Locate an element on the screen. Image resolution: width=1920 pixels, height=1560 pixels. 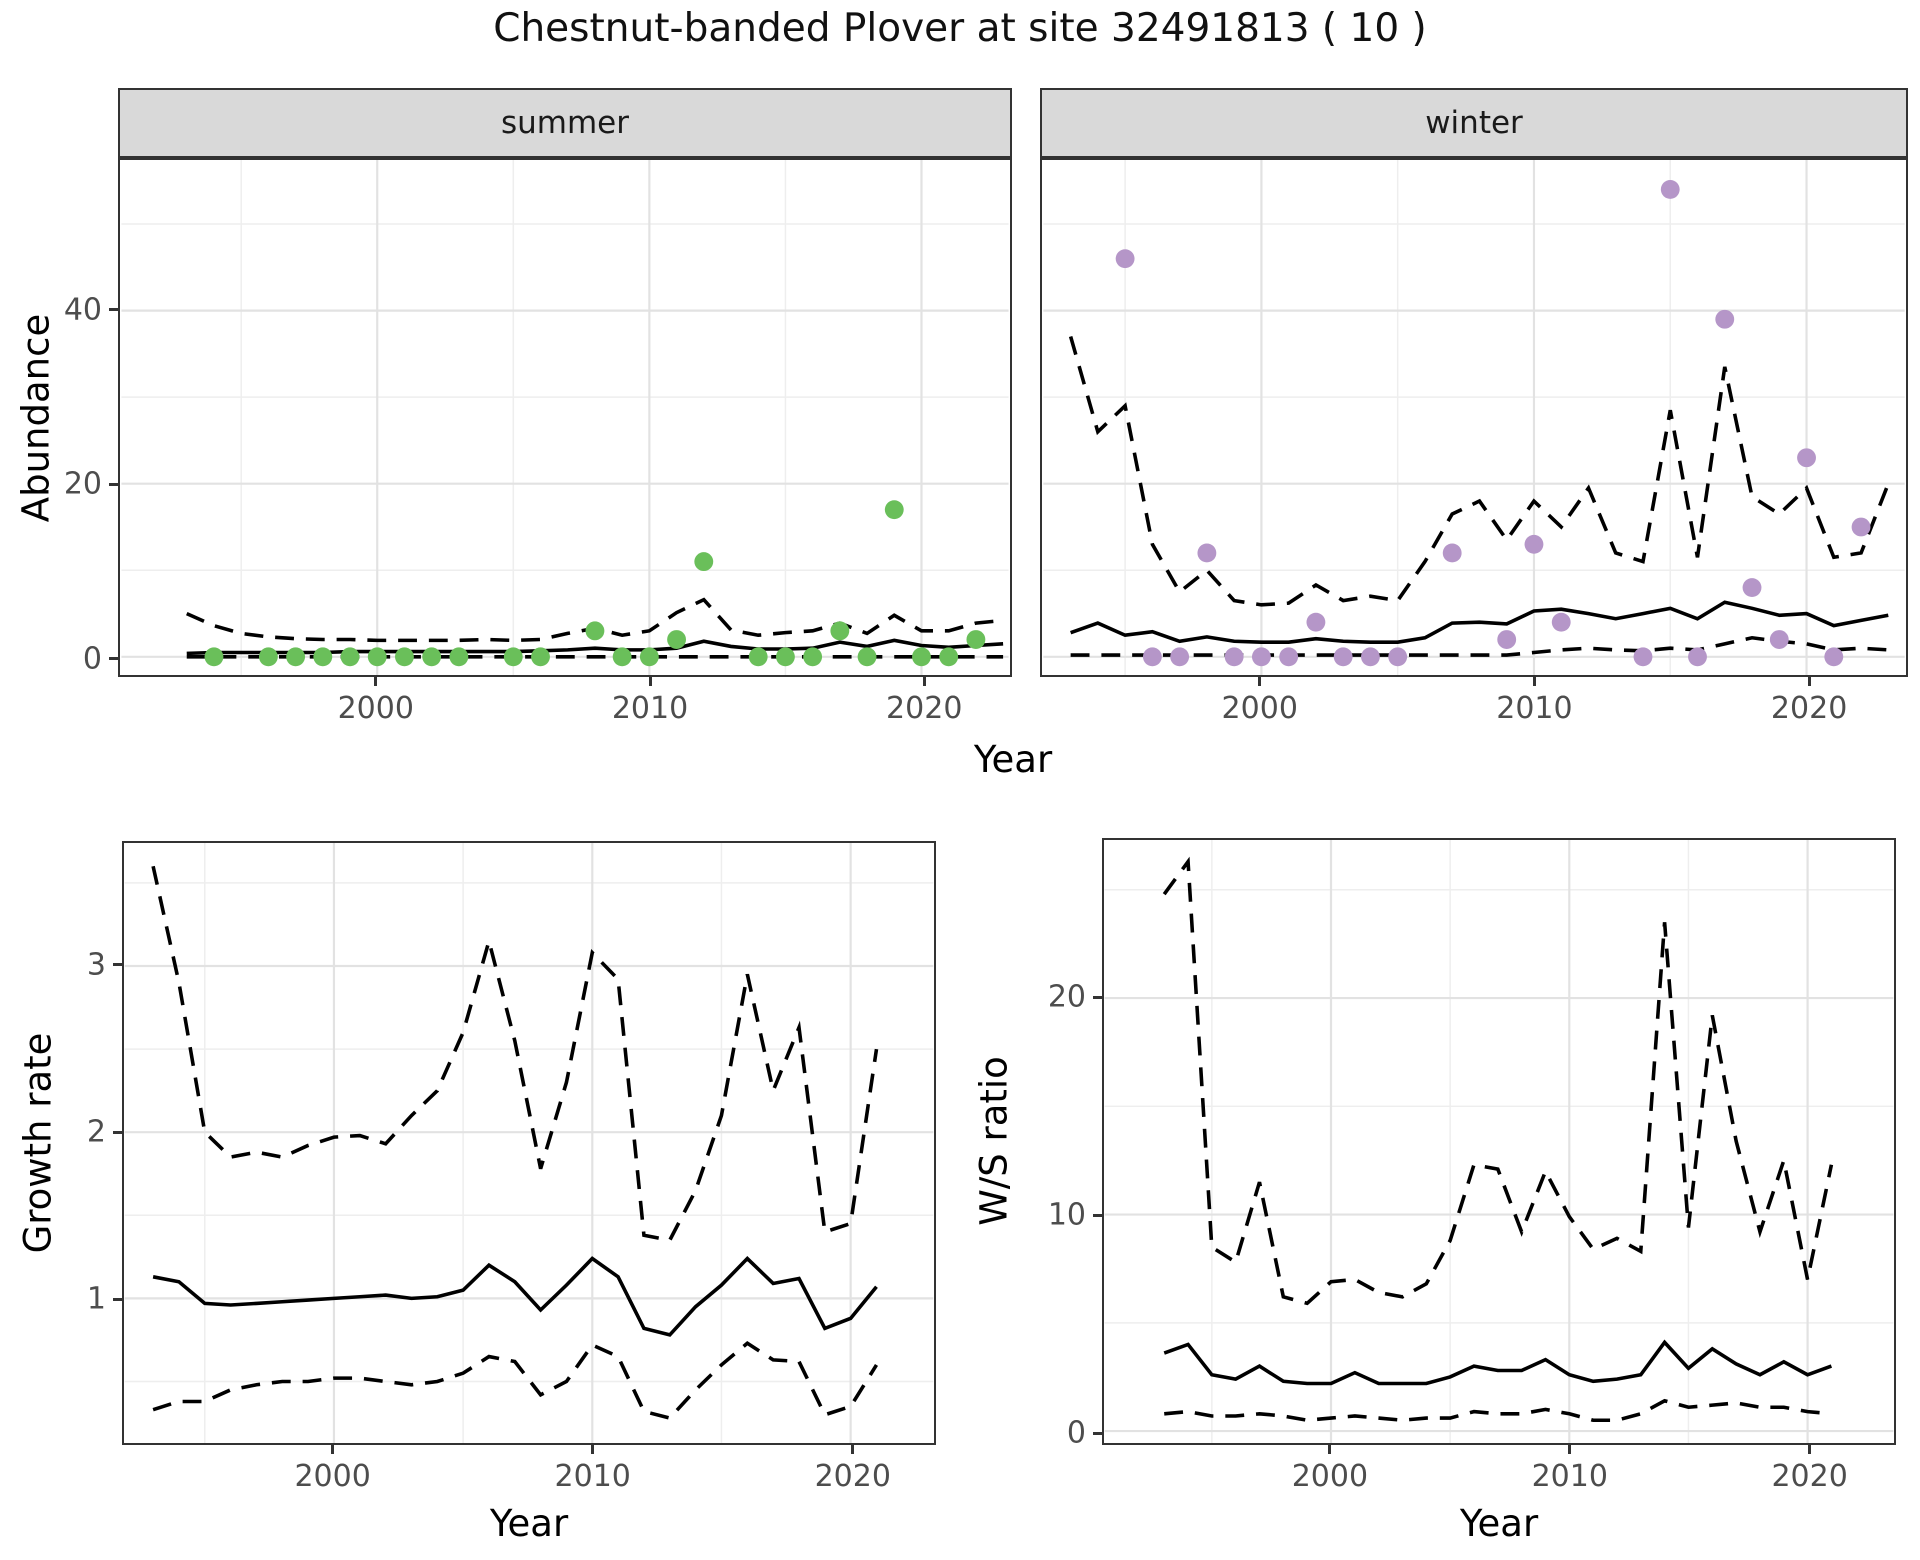
winter-plot-area is located at coordinates (1474, 417).